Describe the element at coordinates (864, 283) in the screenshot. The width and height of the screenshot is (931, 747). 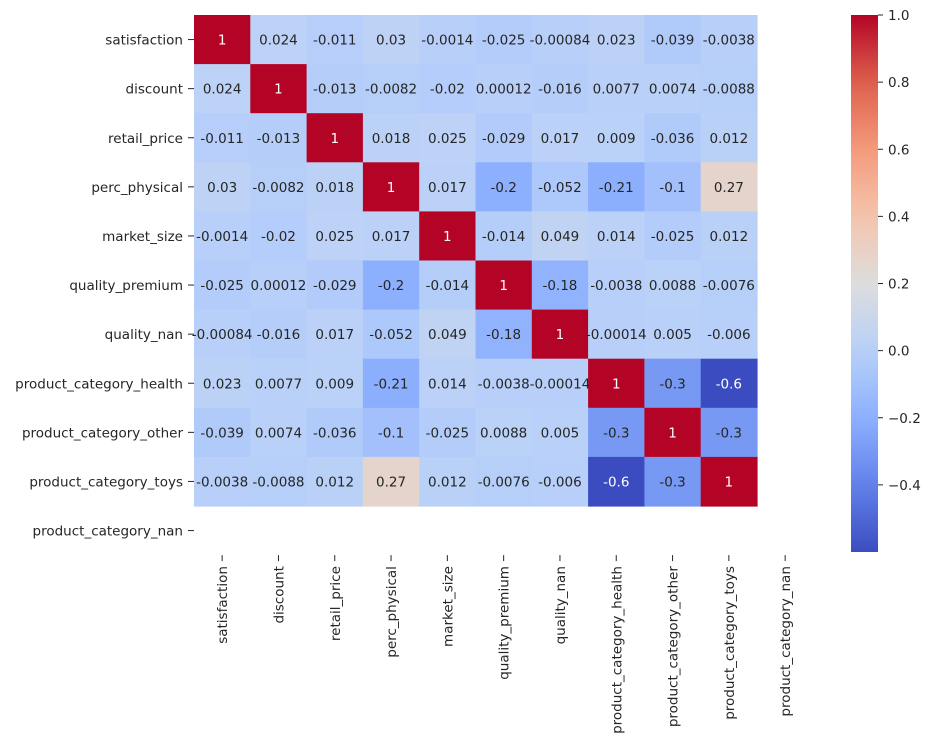
I see `colorbar-bar` at that location.